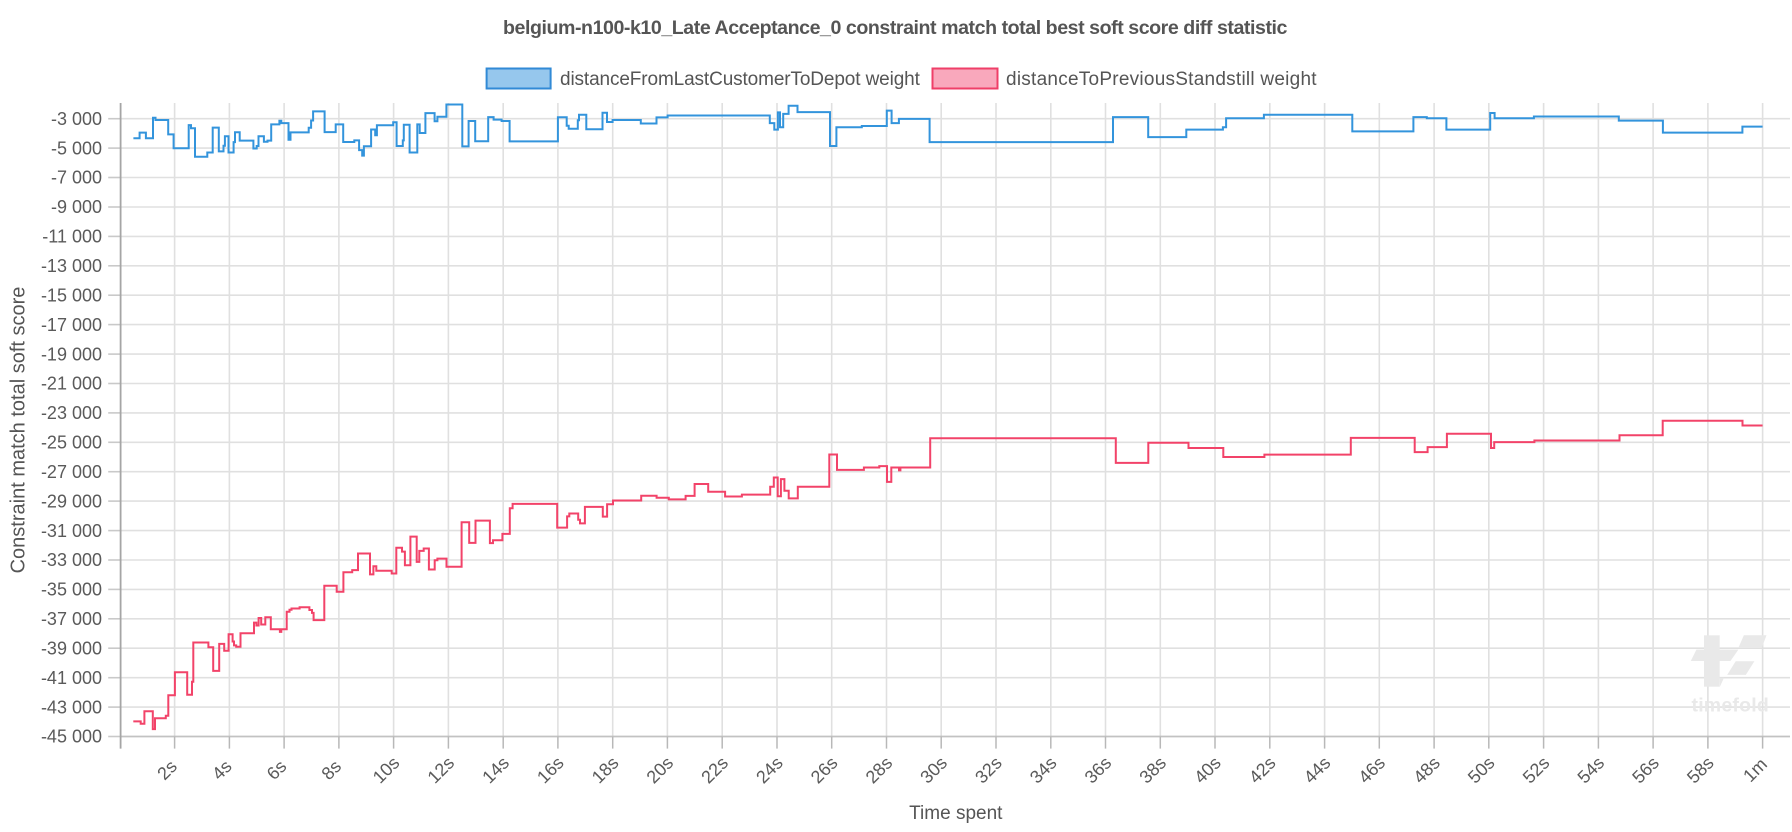  What do you see at coordinates (76, 178) in the screenshot?
I see `svg-text: -7 000` at bounding box center [76, 178].